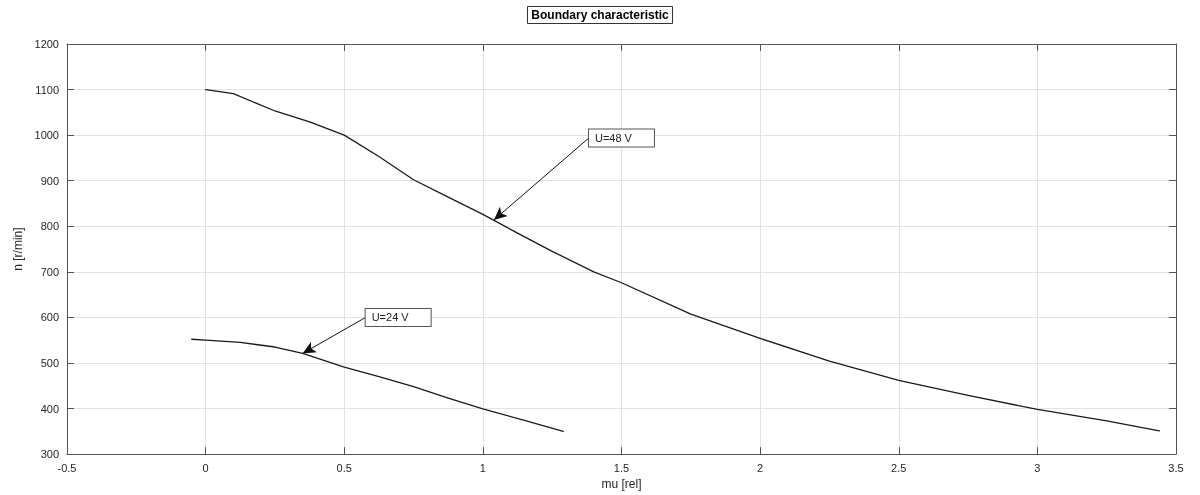 Image resolution: width=1200 pixels, height=495 pixels. What do you see at coordinates (482, 467) in the screenshot?
I see `x-tick-label: 1` at bounding box center [482, 467].